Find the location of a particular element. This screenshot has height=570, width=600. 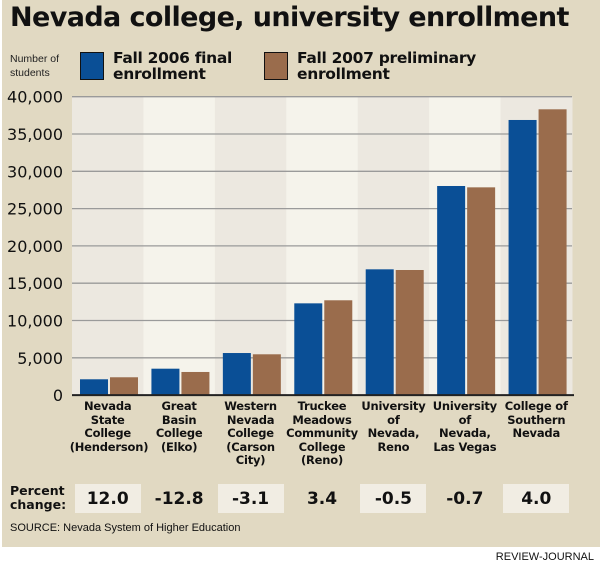

percent-change-label: Percent change: is located at coordinates (38, 498).